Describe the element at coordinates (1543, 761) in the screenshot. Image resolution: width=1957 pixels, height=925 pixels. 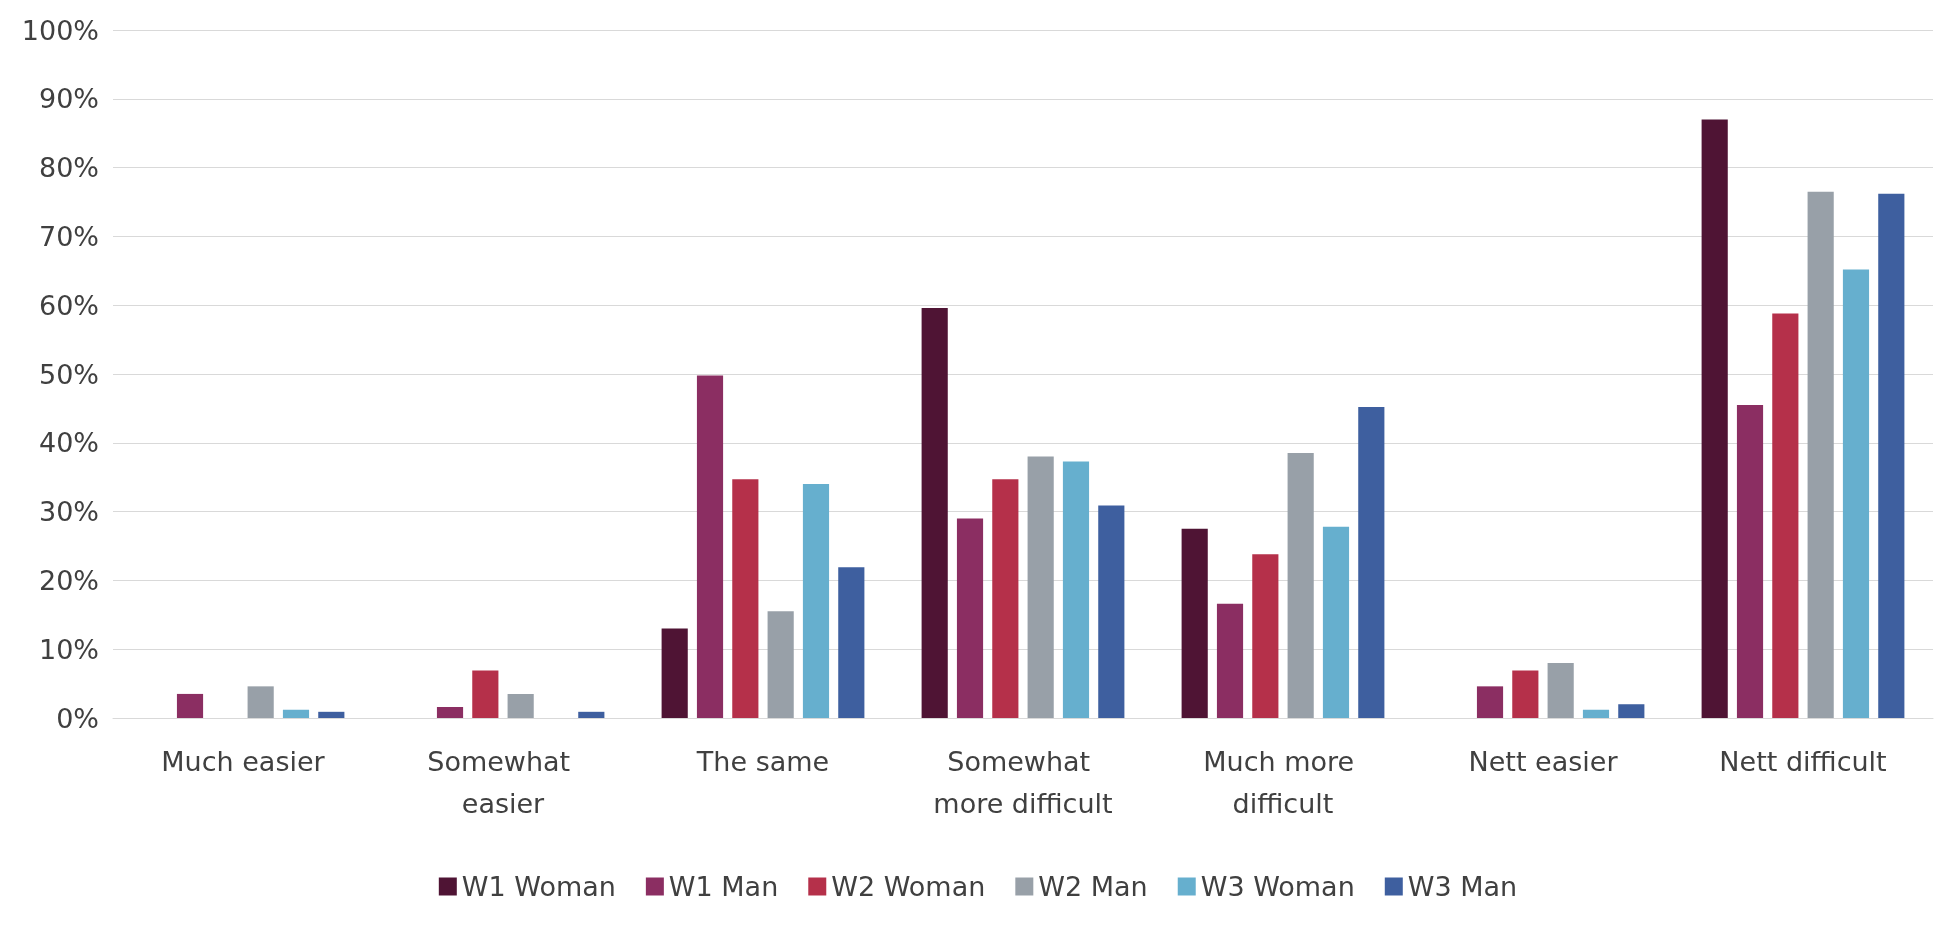
I see `x-tick-label: Nett easier` at that location.